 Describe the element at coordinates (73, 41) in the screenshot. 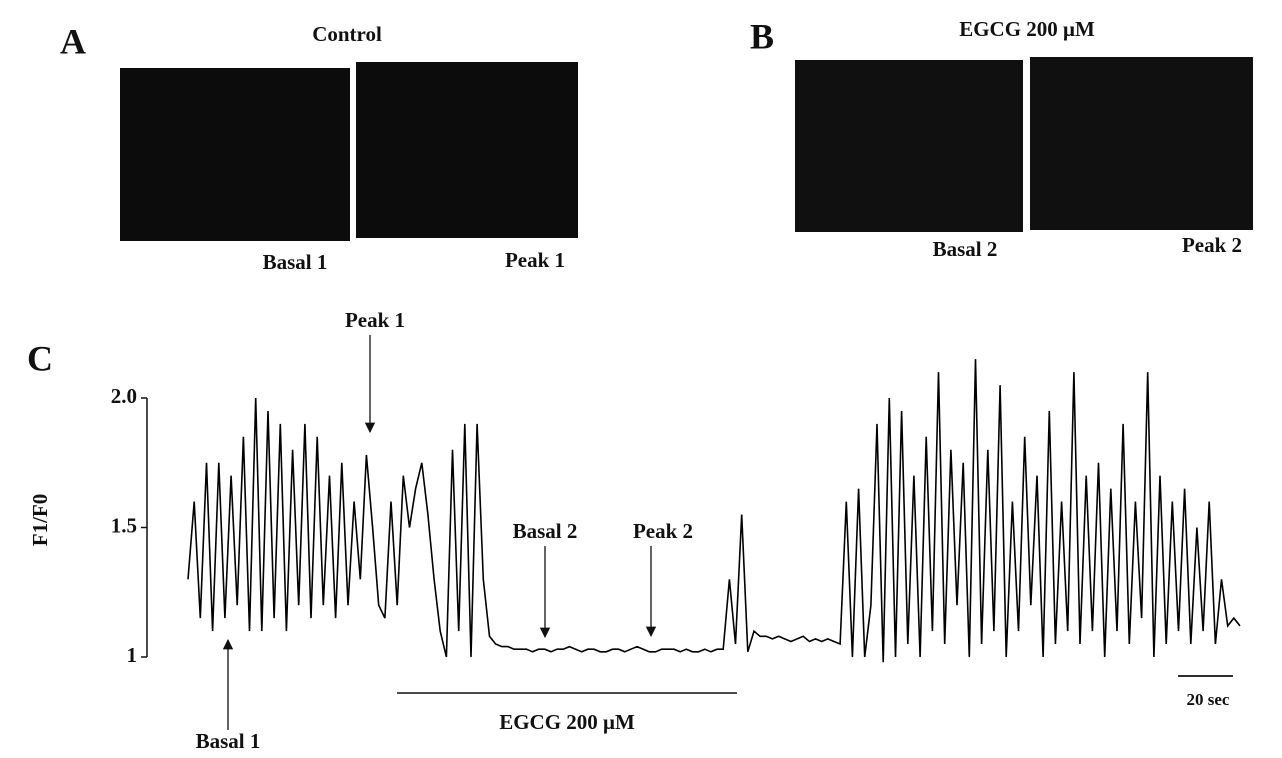

I see `panel-letter: A` at that location.